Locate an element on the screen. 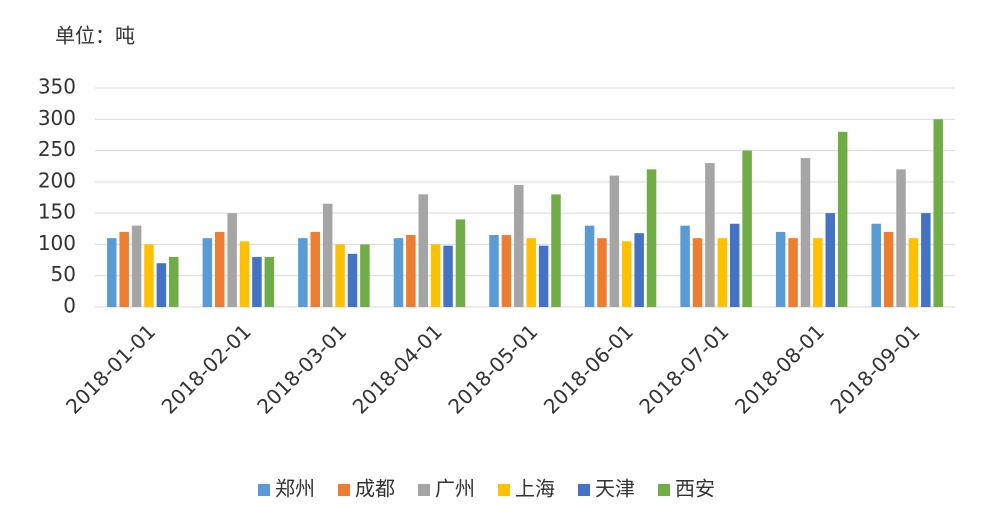  y-tick-label: 300 is located at coordinates (57, 118).